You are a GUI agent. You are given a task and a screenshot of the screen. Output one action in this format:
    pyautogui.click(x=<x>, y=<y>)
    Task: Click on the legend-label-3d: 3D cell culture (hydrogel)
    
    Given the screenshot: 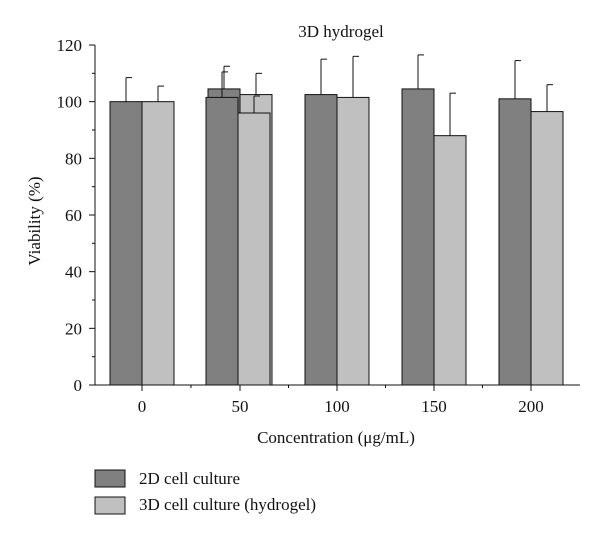 What is the action you would take?
    pyautogui.click(x=227, y=504)
    